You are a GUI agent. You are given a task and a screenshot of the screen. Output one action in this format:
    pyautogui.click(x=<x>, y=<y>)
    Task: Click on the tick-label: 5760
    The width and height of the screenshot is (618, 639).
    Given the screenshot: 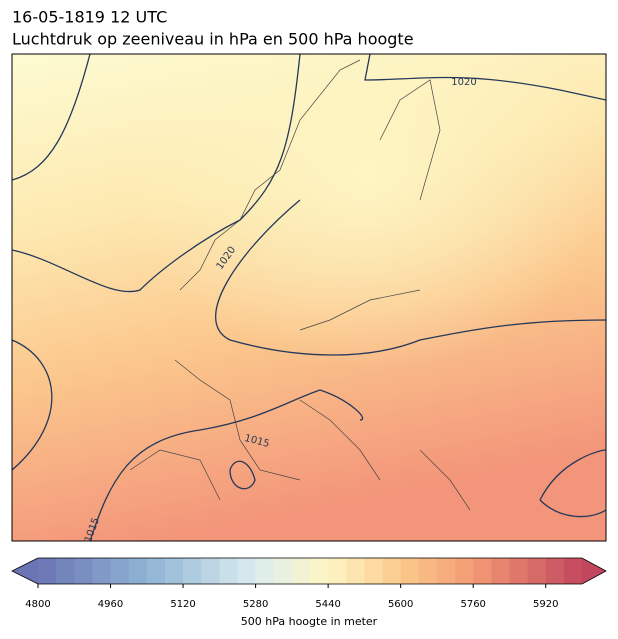 What is the action you would take?
    pyautogui.click(x=472, y=604)
    